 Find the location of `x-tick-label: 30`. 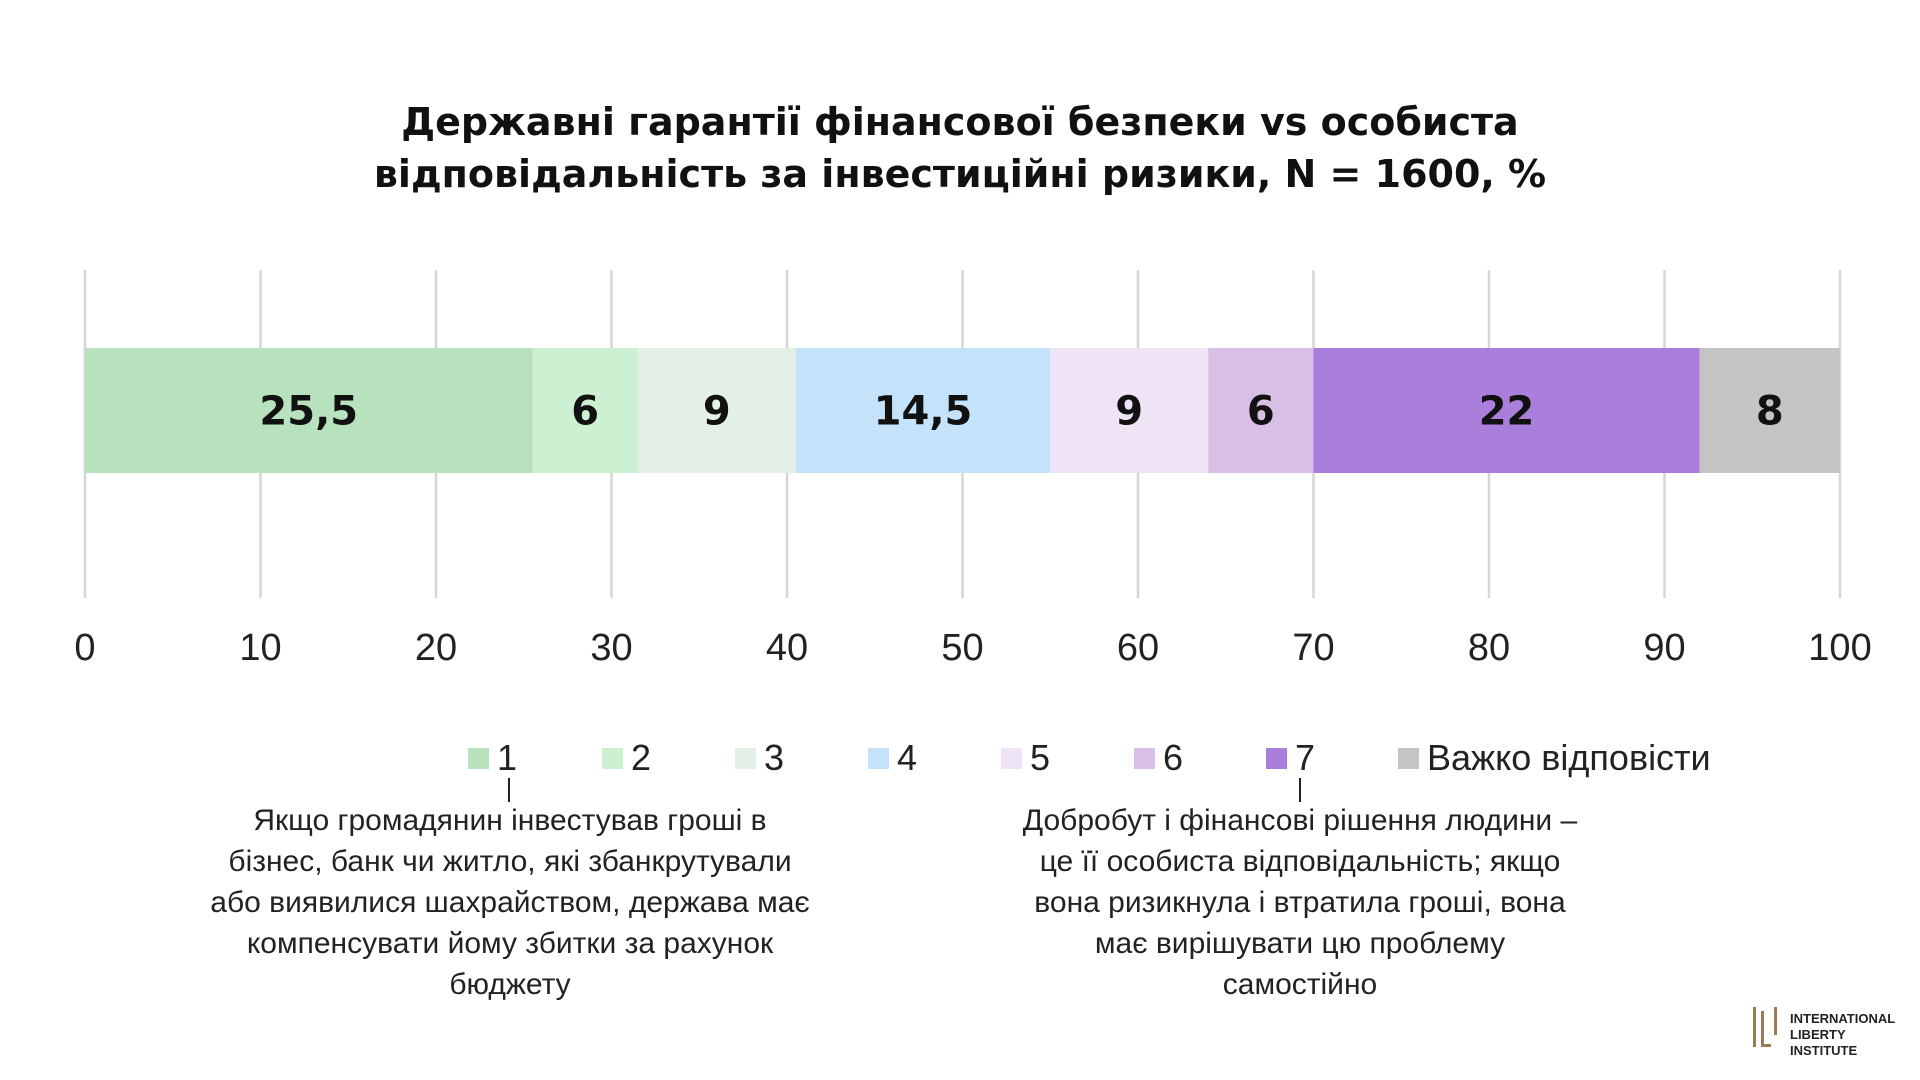

x-tick-label: 30 is located at coordinates (611, 648).